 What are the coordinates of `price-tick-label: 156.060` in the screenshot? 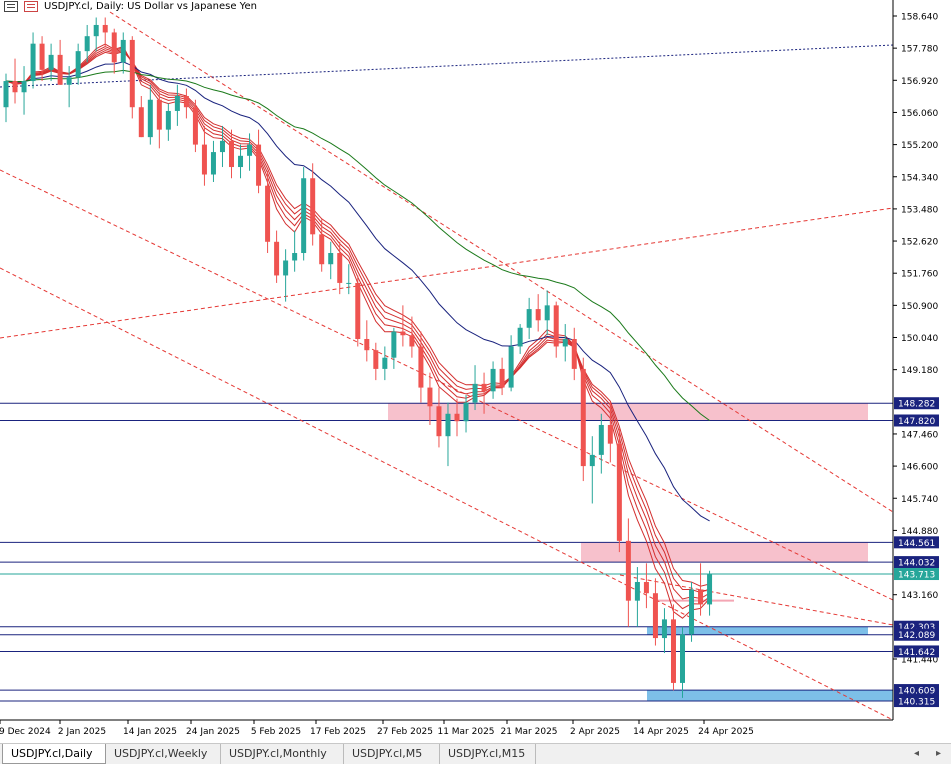 It's located at (919, 114).